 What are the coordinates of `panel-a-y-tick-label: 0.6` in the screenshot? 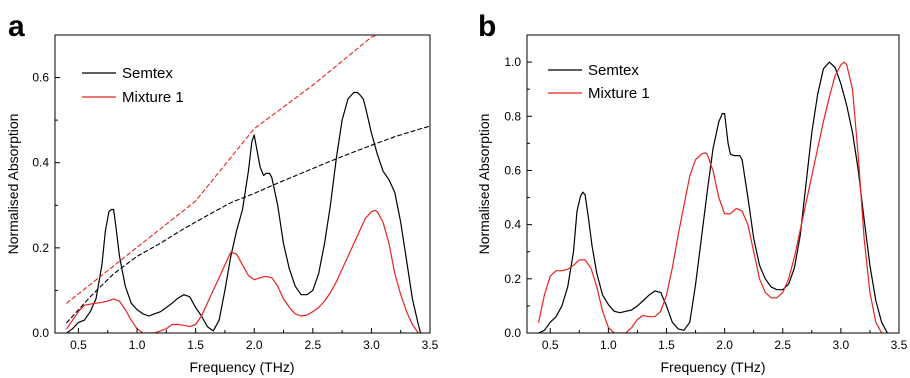 It's located at (40, 78).